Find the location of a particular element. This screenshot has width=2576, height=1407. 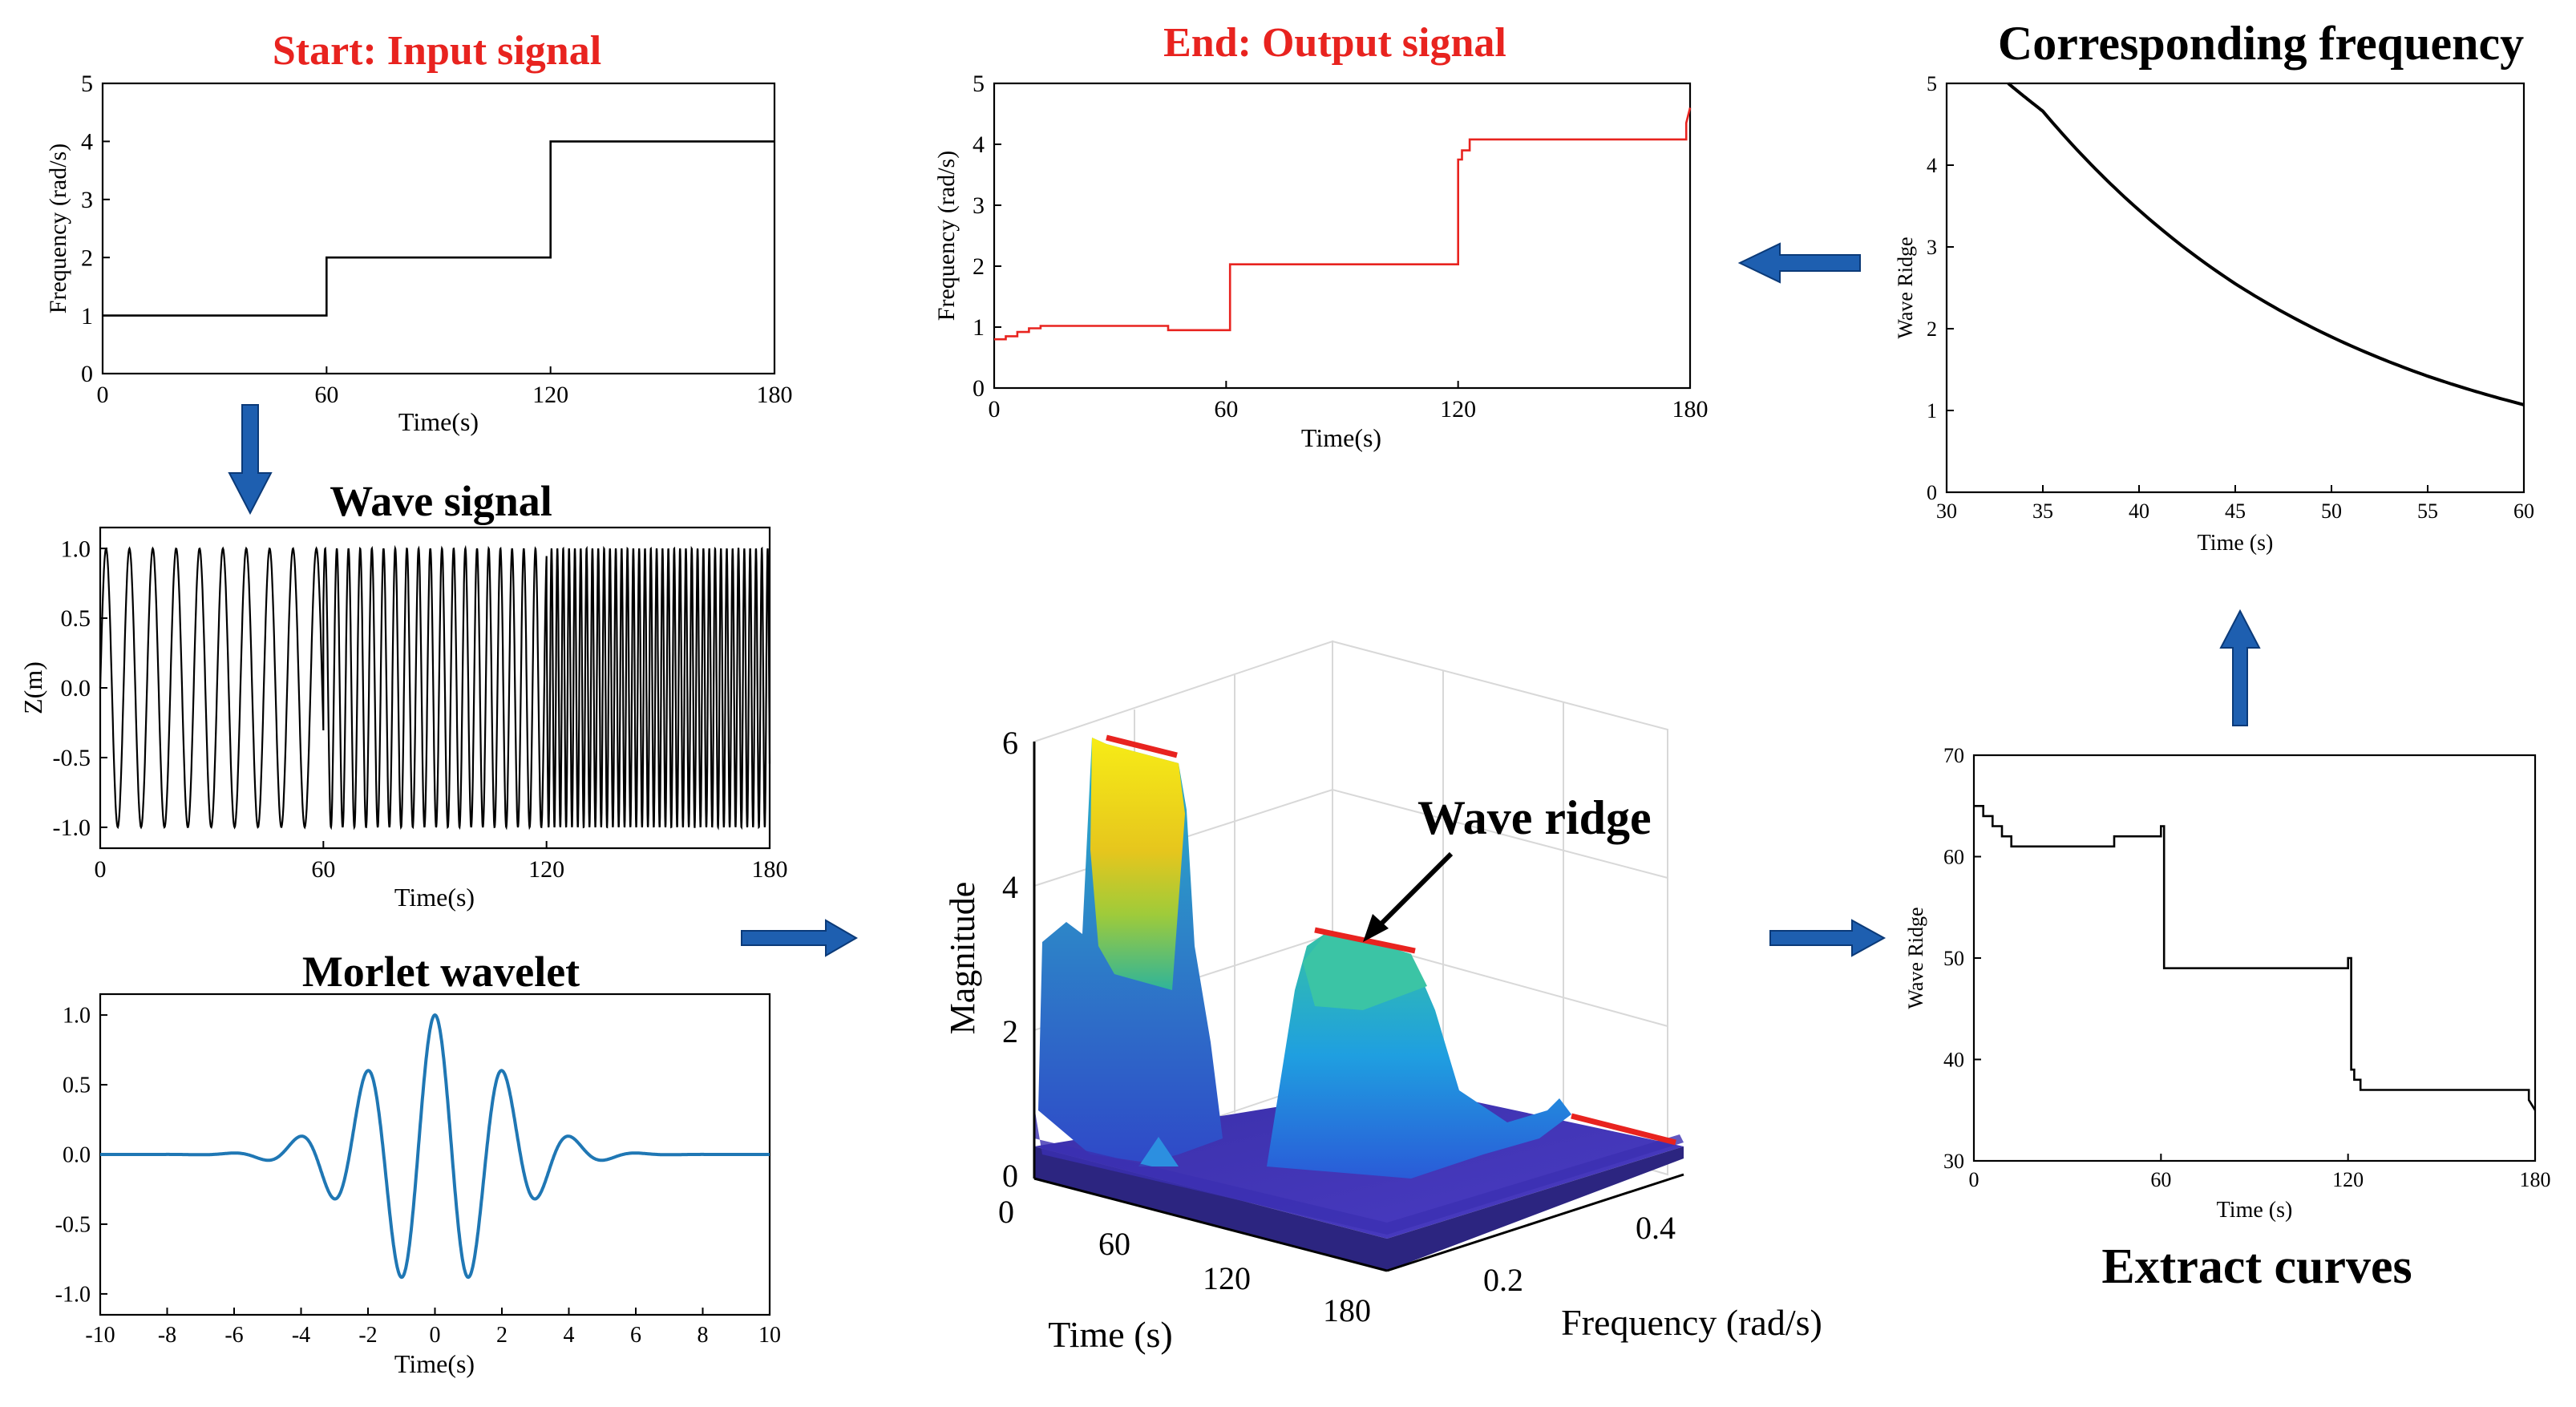

left-ridge-face is located at coordinates (1137, 864).